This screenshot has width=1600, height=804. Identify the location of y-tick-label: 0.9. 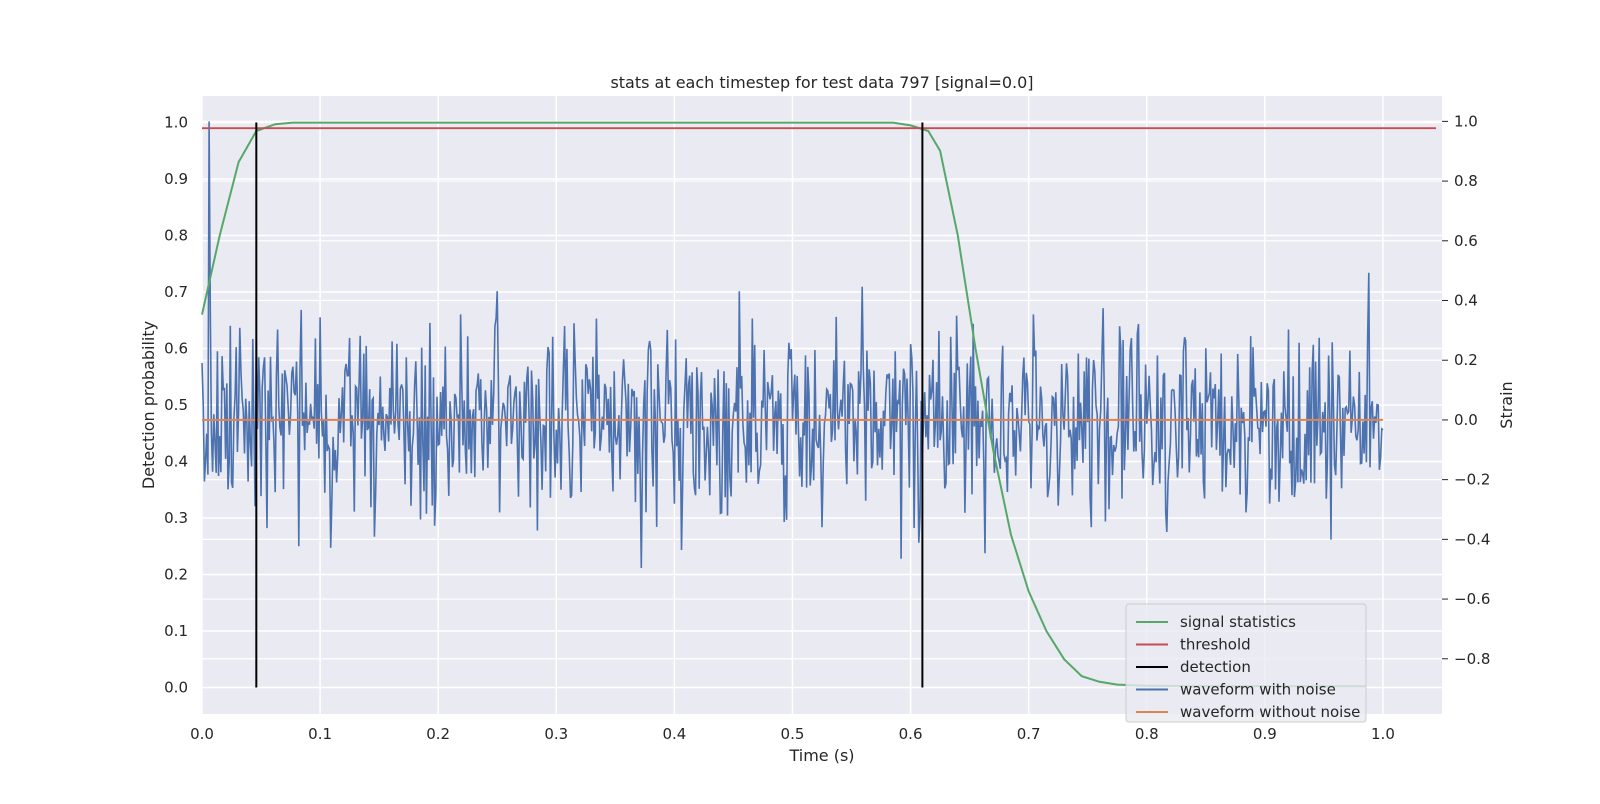
(176, 179).